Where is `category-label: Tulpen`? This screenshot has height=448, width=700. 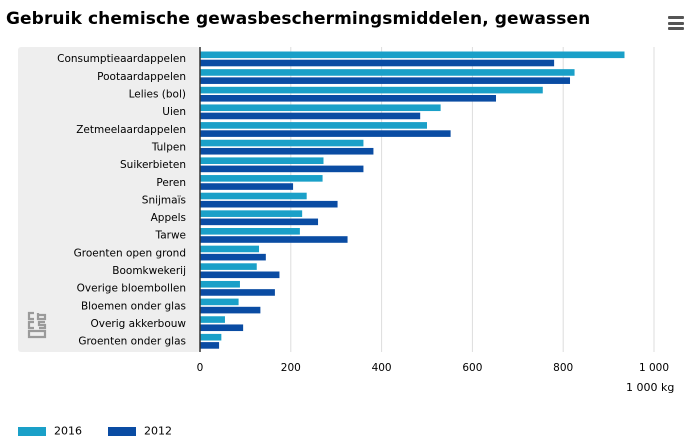
category-label: Tulpen is located at coordinates (168, 147).